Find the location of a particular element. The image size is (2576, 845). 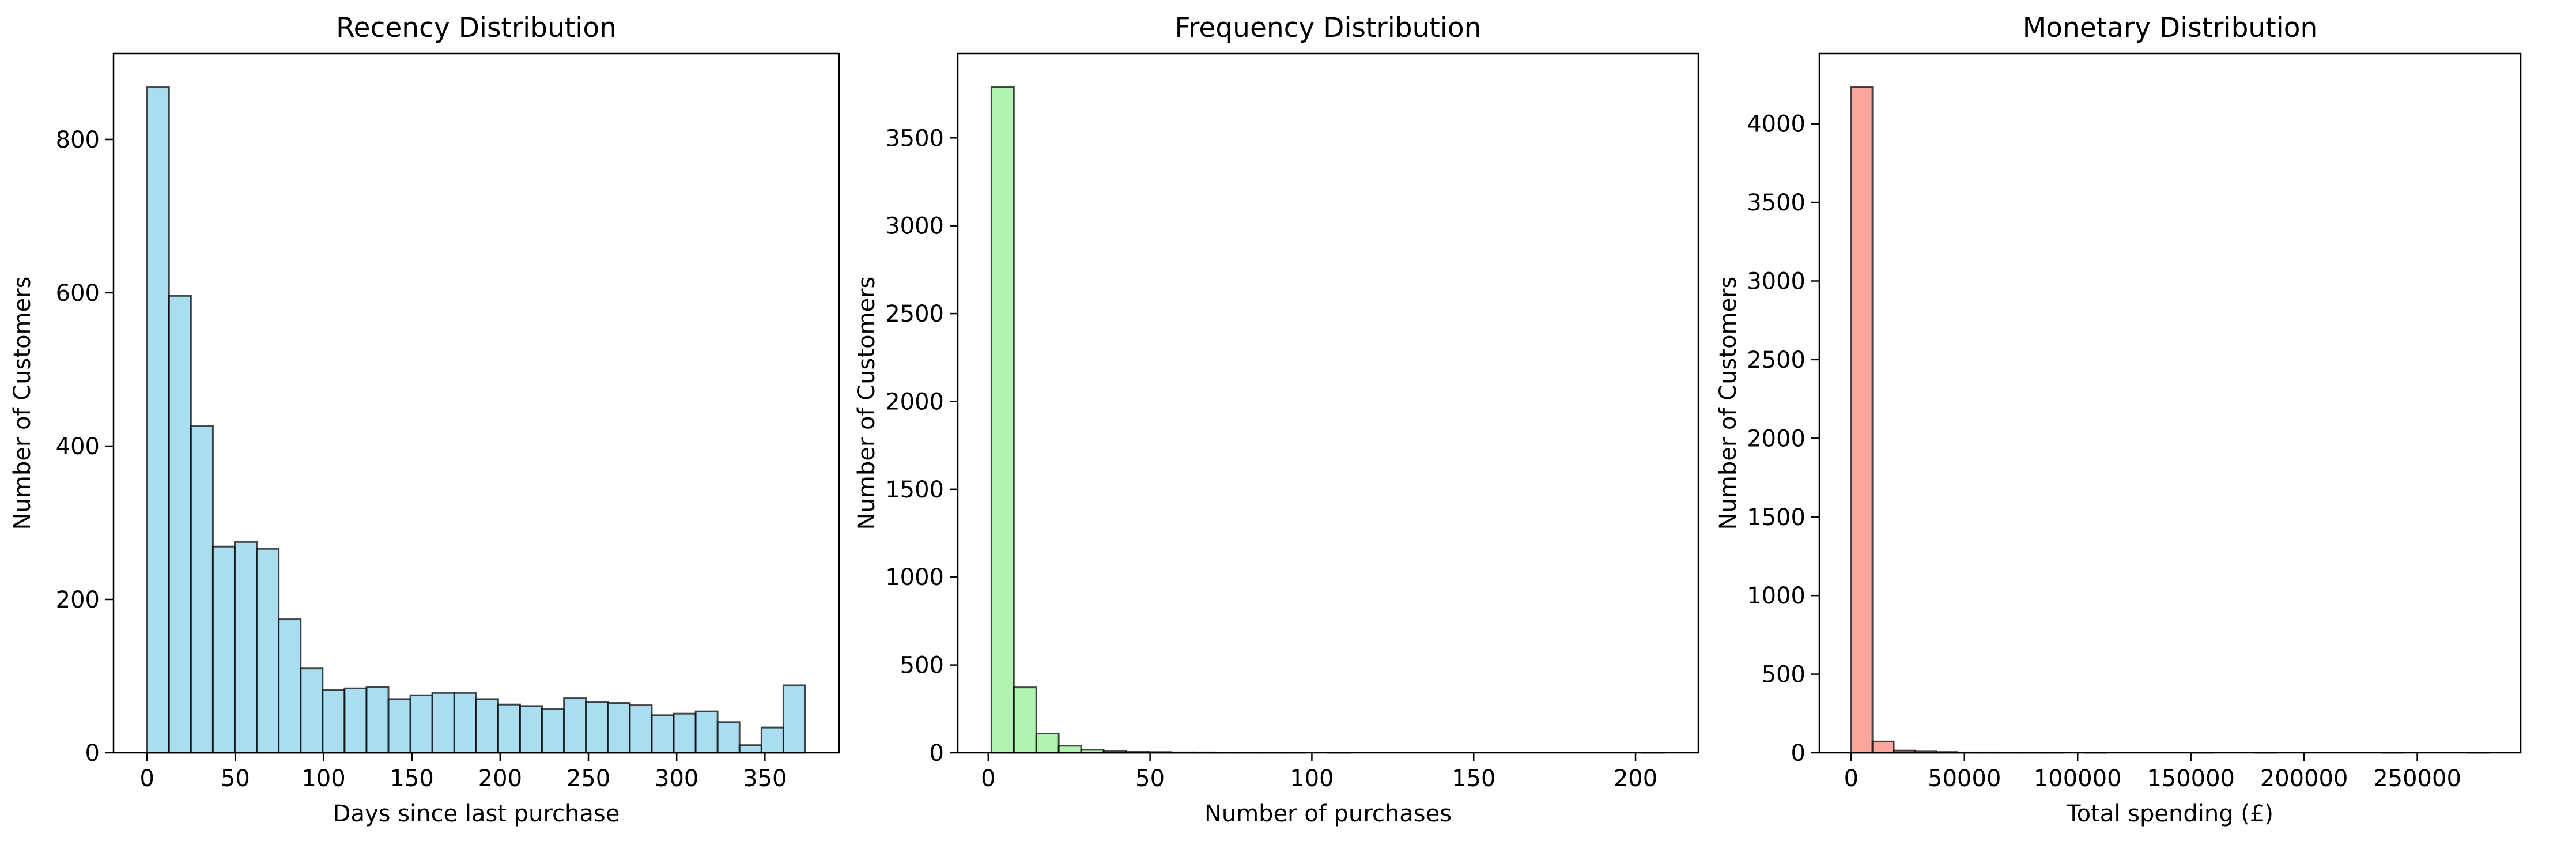

frequency-x-tick-label: 50 is located at coordinates (1150, 778).